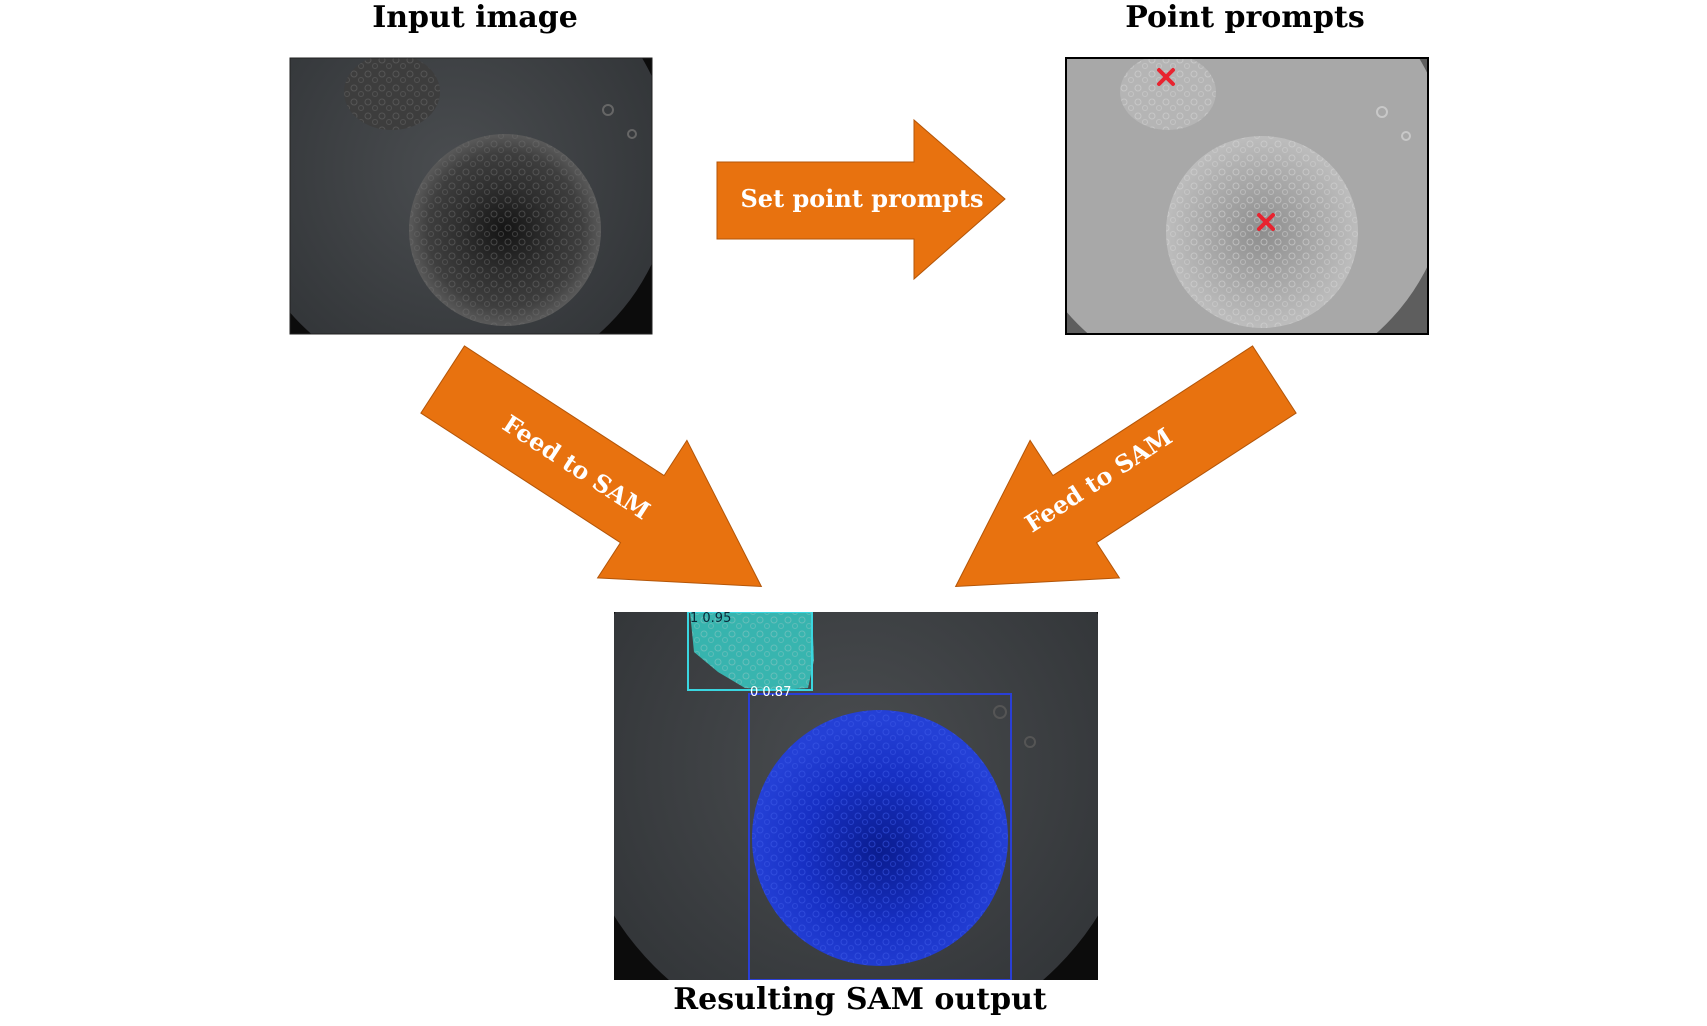 The height and width of the screenshot is (1026, 1707). What do you see at coordinates (1245, 17) in the screenshot?
I see `point-prompts-title: Point prompts` at bounding box center [1245, 17].